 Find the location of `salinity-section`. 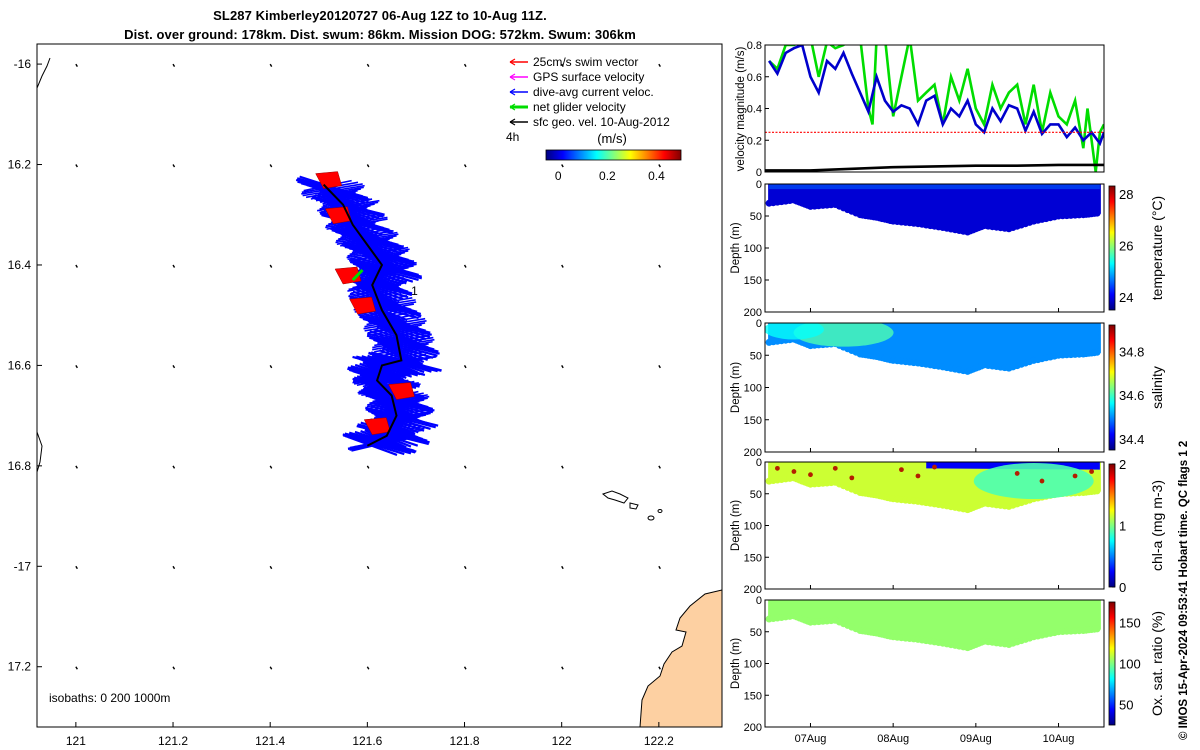

salinity-section is located at coordinates (933, 349).